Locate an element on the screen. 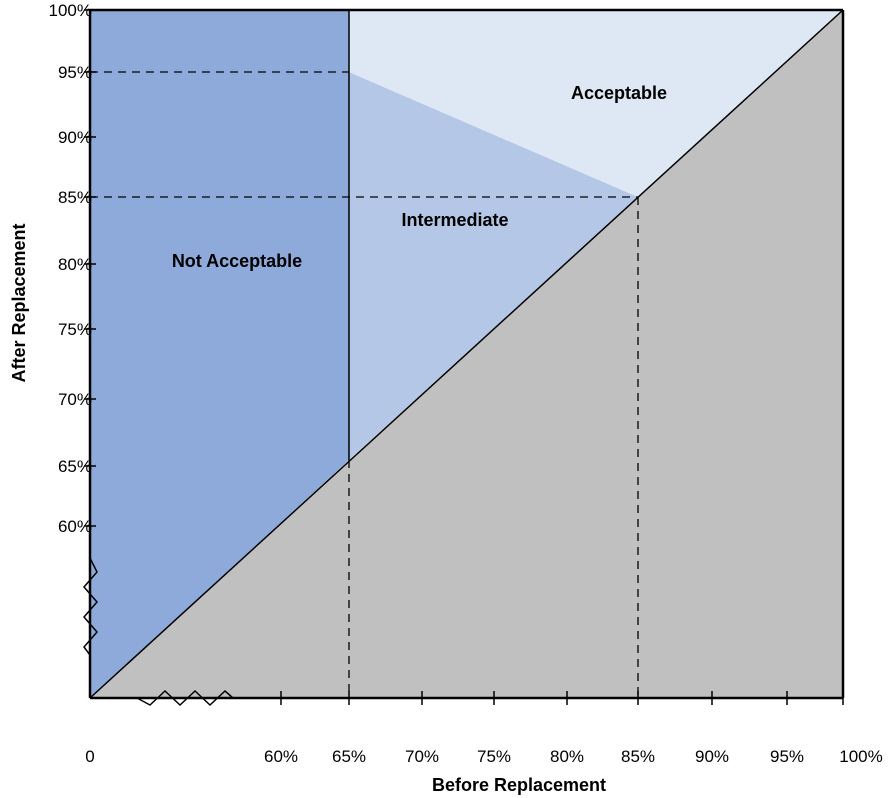  x-tick-label: 70% is located at coordinates (422, 756).